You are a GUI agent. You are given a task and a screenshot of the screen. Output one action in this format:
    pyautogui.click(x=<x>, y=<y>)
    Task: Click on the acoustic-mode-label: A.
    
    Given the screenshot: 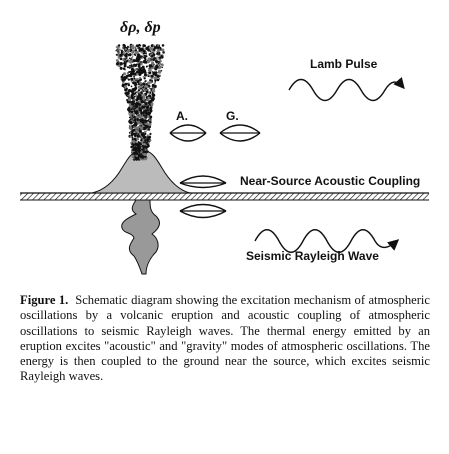 What is the action you would take?
    pyautogui.click(x=182, y=116)
    